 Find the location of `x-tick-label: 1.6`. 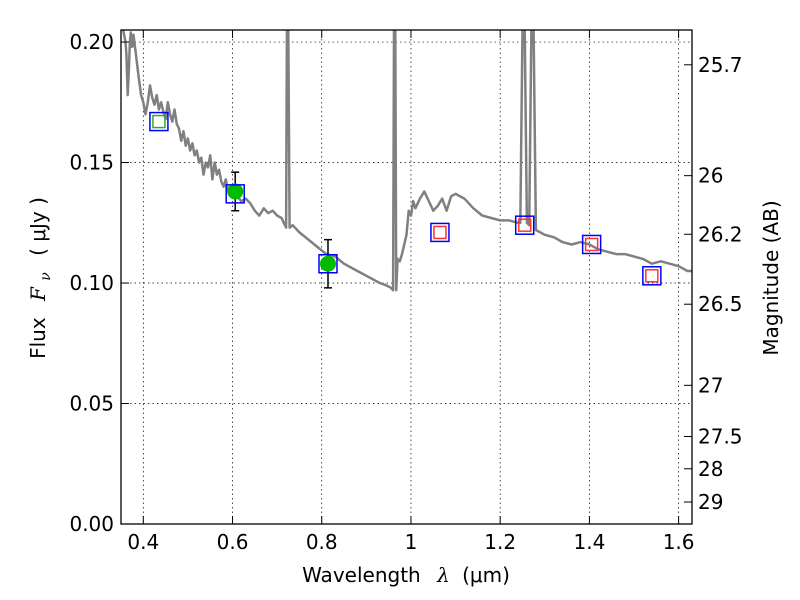

x-tick-label: 1.6 is located at coordinates (679, 542).